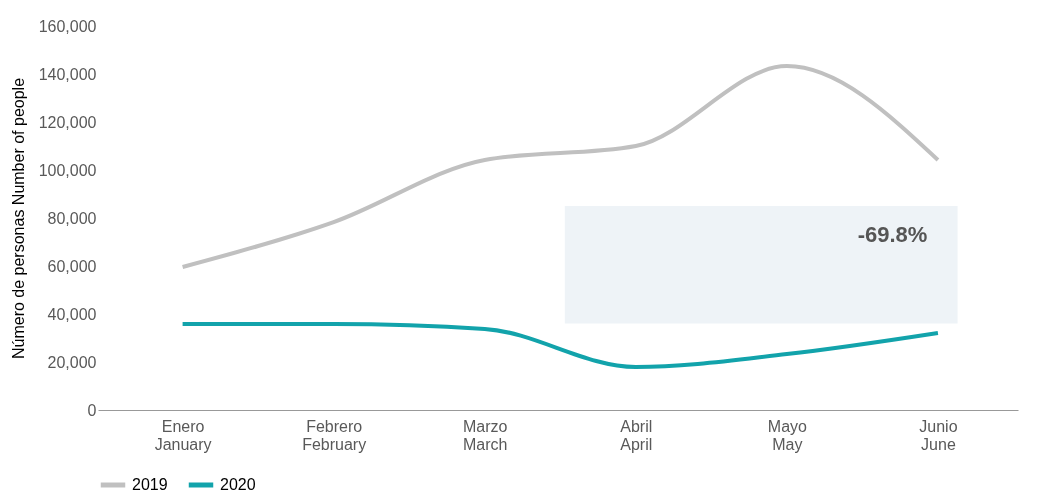 The width and height of the screenshot is (1060, 493). Describe the element at coordinates (485, 435) in the screenshot. I see `x-tick-label: Marzo March` at that location.